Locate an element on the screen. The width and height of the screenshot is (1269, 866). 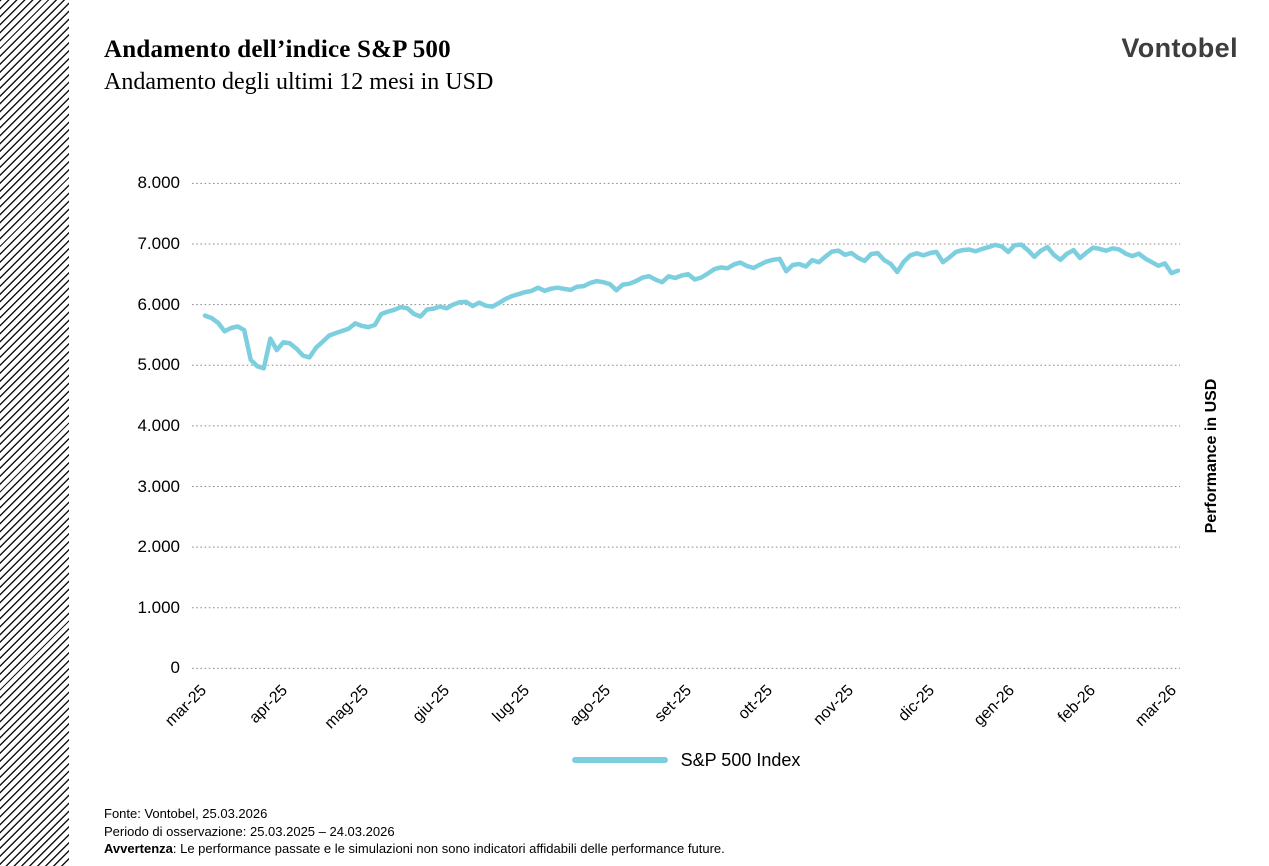
x-axis-tick-label: mag-25 is located at coordinates (346, 707).